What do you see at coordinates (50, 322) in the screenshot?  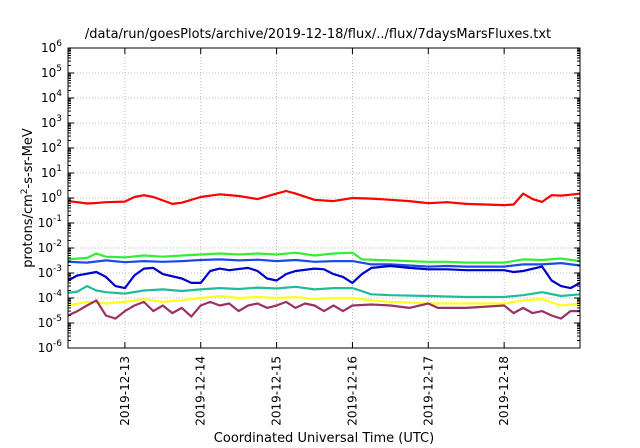 I see `y-tick-label: 10⁻⁵` at bounding box center [50, 322].